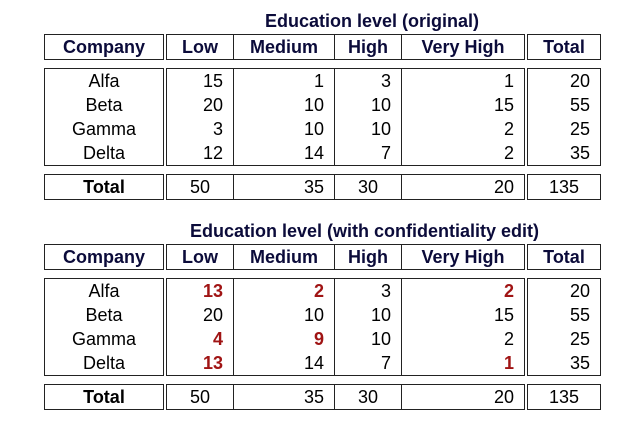 This screenshot has width=635, height=426. I want to click on table2-header-row: Company Low Medium High Very High Total, so click(322, 257).